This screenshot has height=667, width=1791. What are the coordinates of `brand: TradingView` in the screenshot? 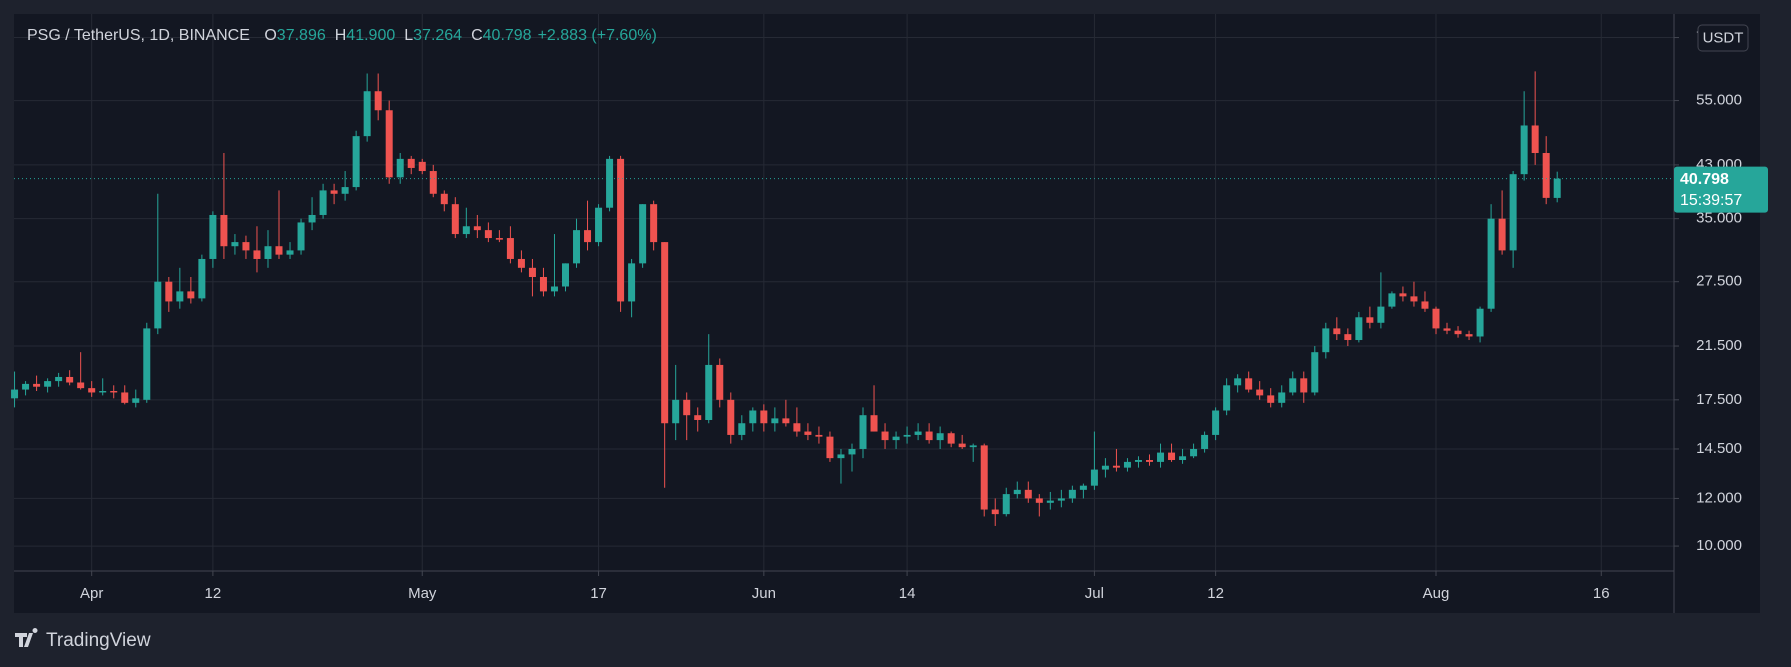 It's located at (83, 639).